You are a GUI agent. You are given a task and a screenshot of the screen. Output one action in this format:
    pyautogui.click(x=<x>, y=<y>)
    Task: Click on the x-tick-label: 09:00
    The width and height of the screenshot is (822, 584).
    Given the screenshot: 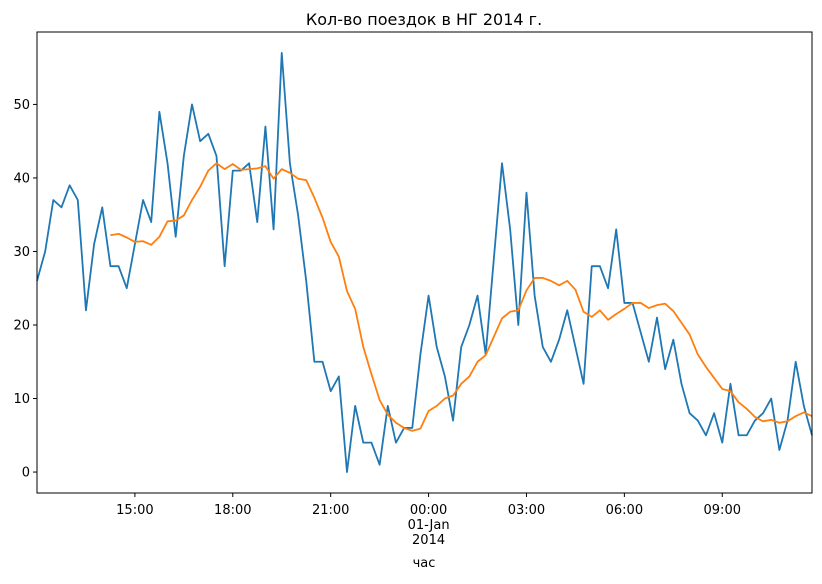 What is the action you would take?
    pyautogui.click(x=722, y=510)
    